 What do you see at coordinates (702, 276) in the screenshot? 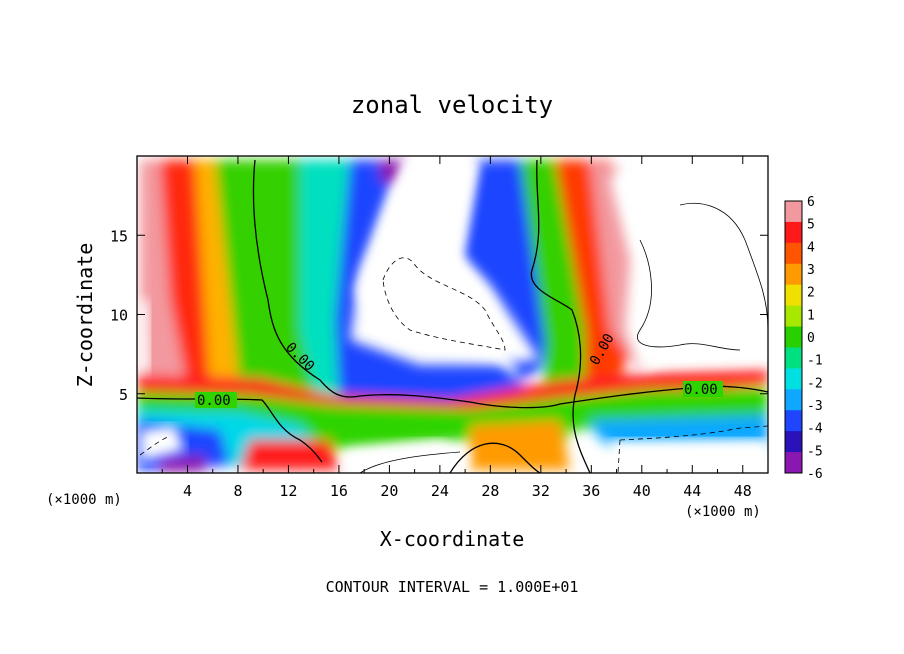
I see `contour-thin-right` at bounding box center [702, 276].